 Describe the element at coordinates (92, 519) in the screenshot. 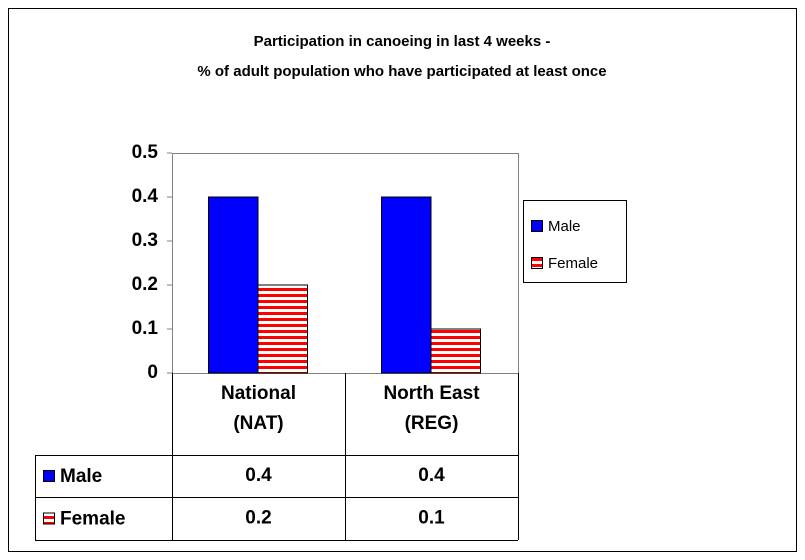

I see `table-row-label: Female` at that location.